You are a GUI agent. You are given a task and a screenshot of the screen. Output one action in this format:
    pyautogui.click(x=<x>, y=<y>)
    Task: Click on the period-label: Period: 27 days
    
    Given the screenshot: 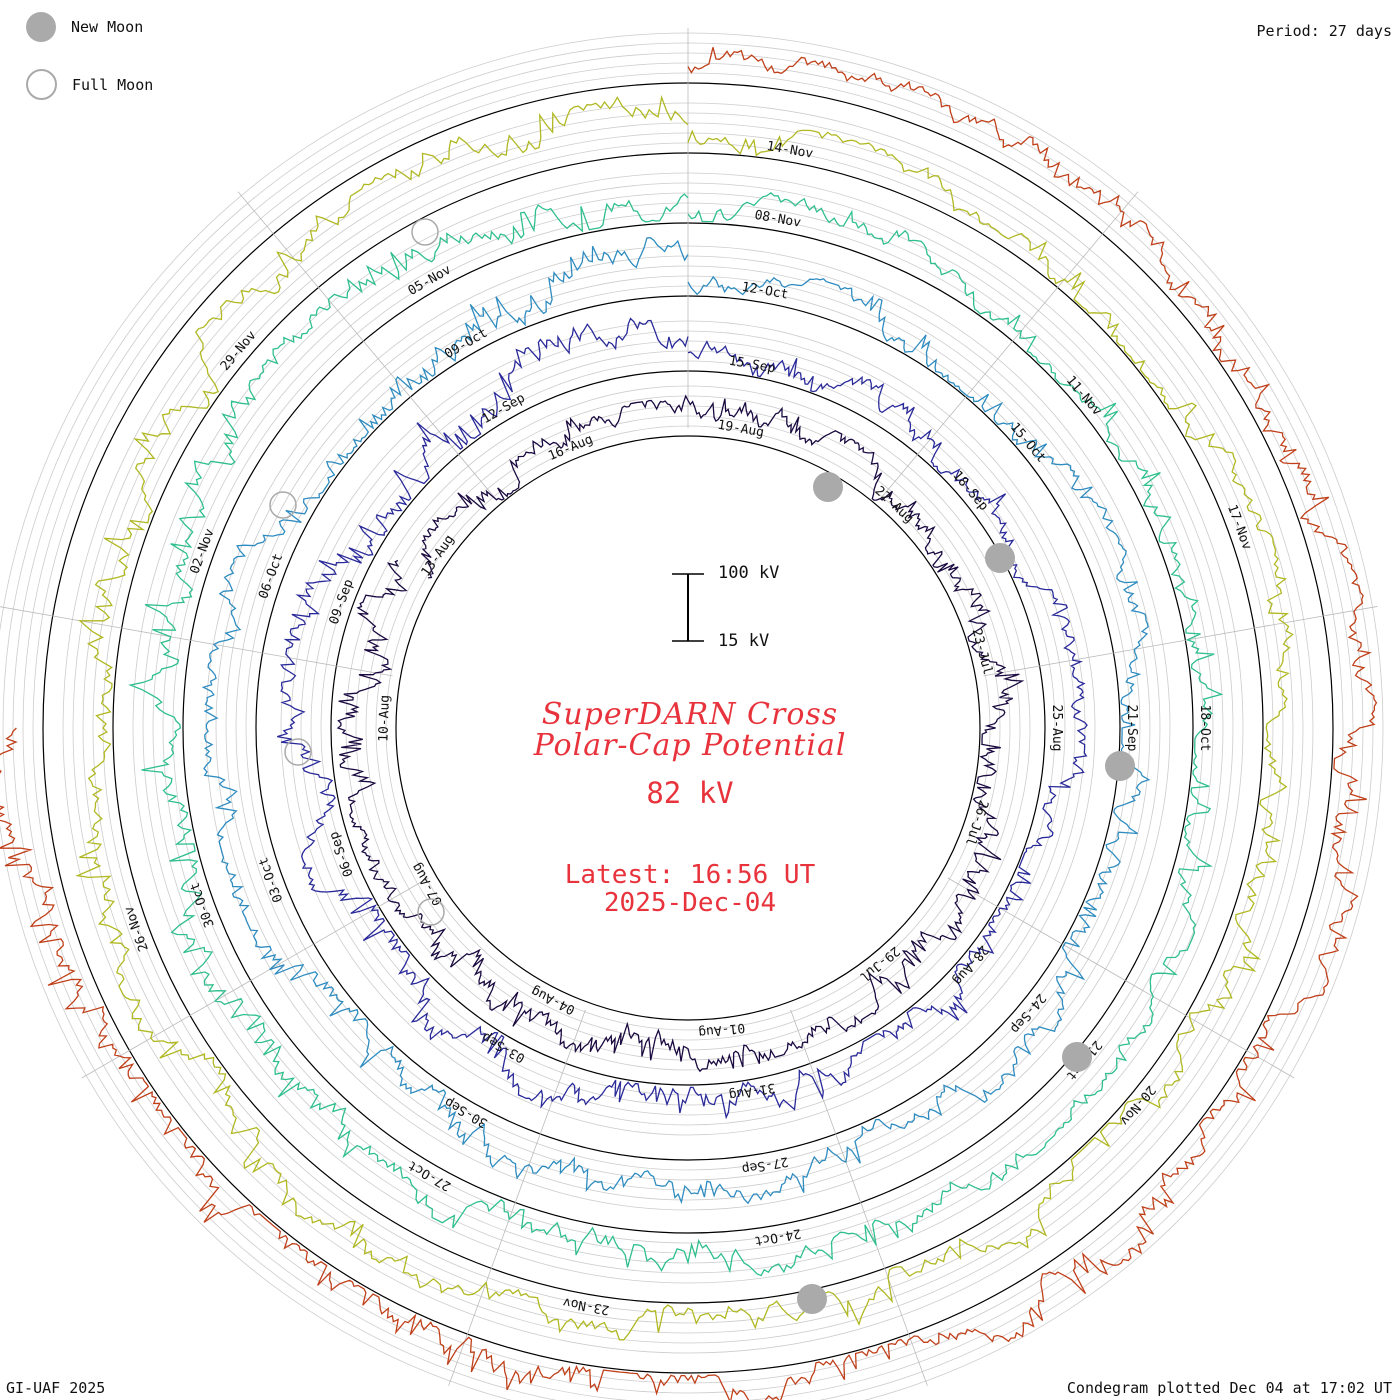 What is the action you would take?
    pyautogui.click(x=1324, y=31)
    